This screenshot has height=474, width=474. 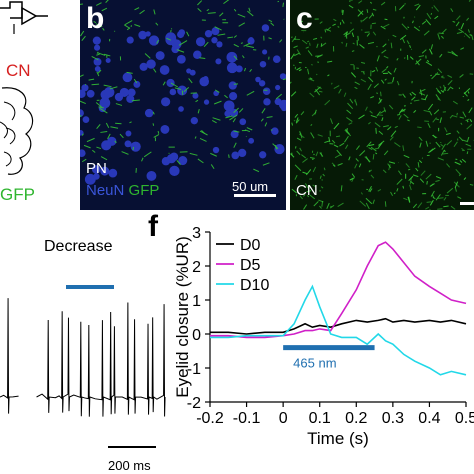 I want to click on gfp-label-b: GFP, so click(x=144, y=190).